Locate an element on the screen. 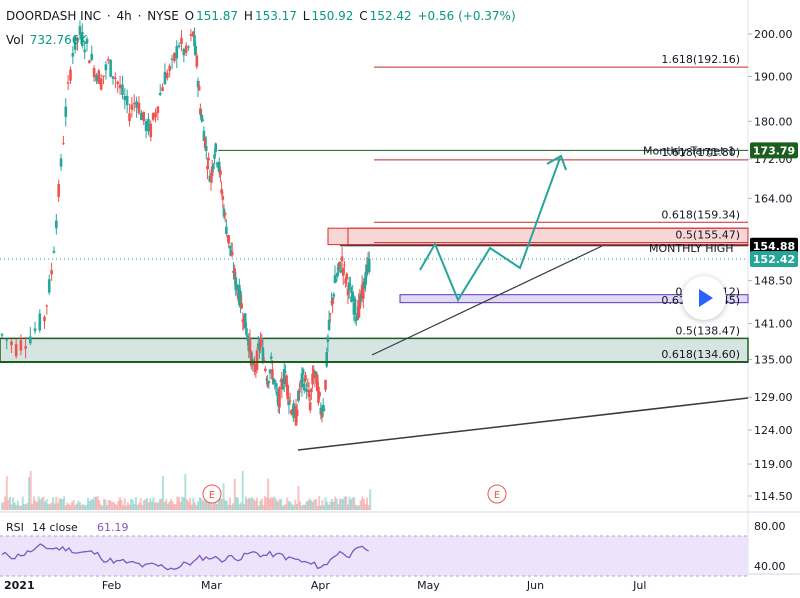 The height and width of the screenshot is (598, 800). price-tick-label: 141.00 is located at coordinates (773, 324).